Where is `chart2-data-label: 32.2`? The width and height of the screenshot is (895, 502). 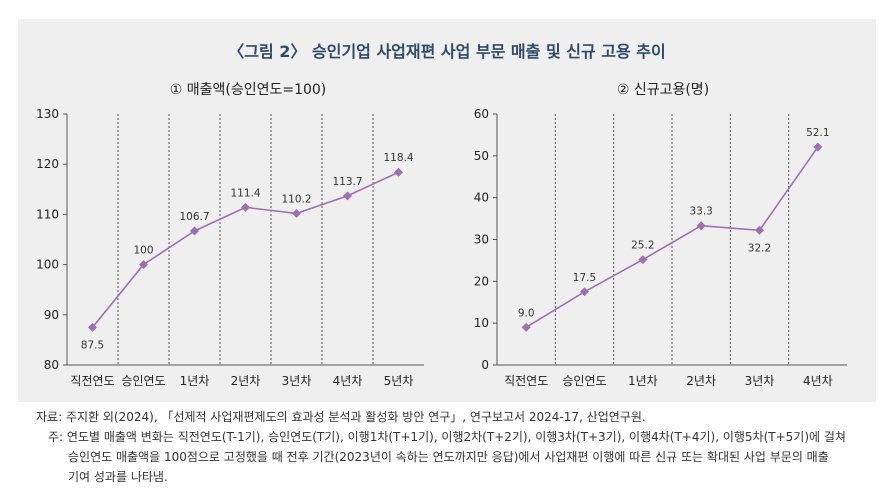 chart2-data-label: 32.2 is located at coordinates (759, 248).